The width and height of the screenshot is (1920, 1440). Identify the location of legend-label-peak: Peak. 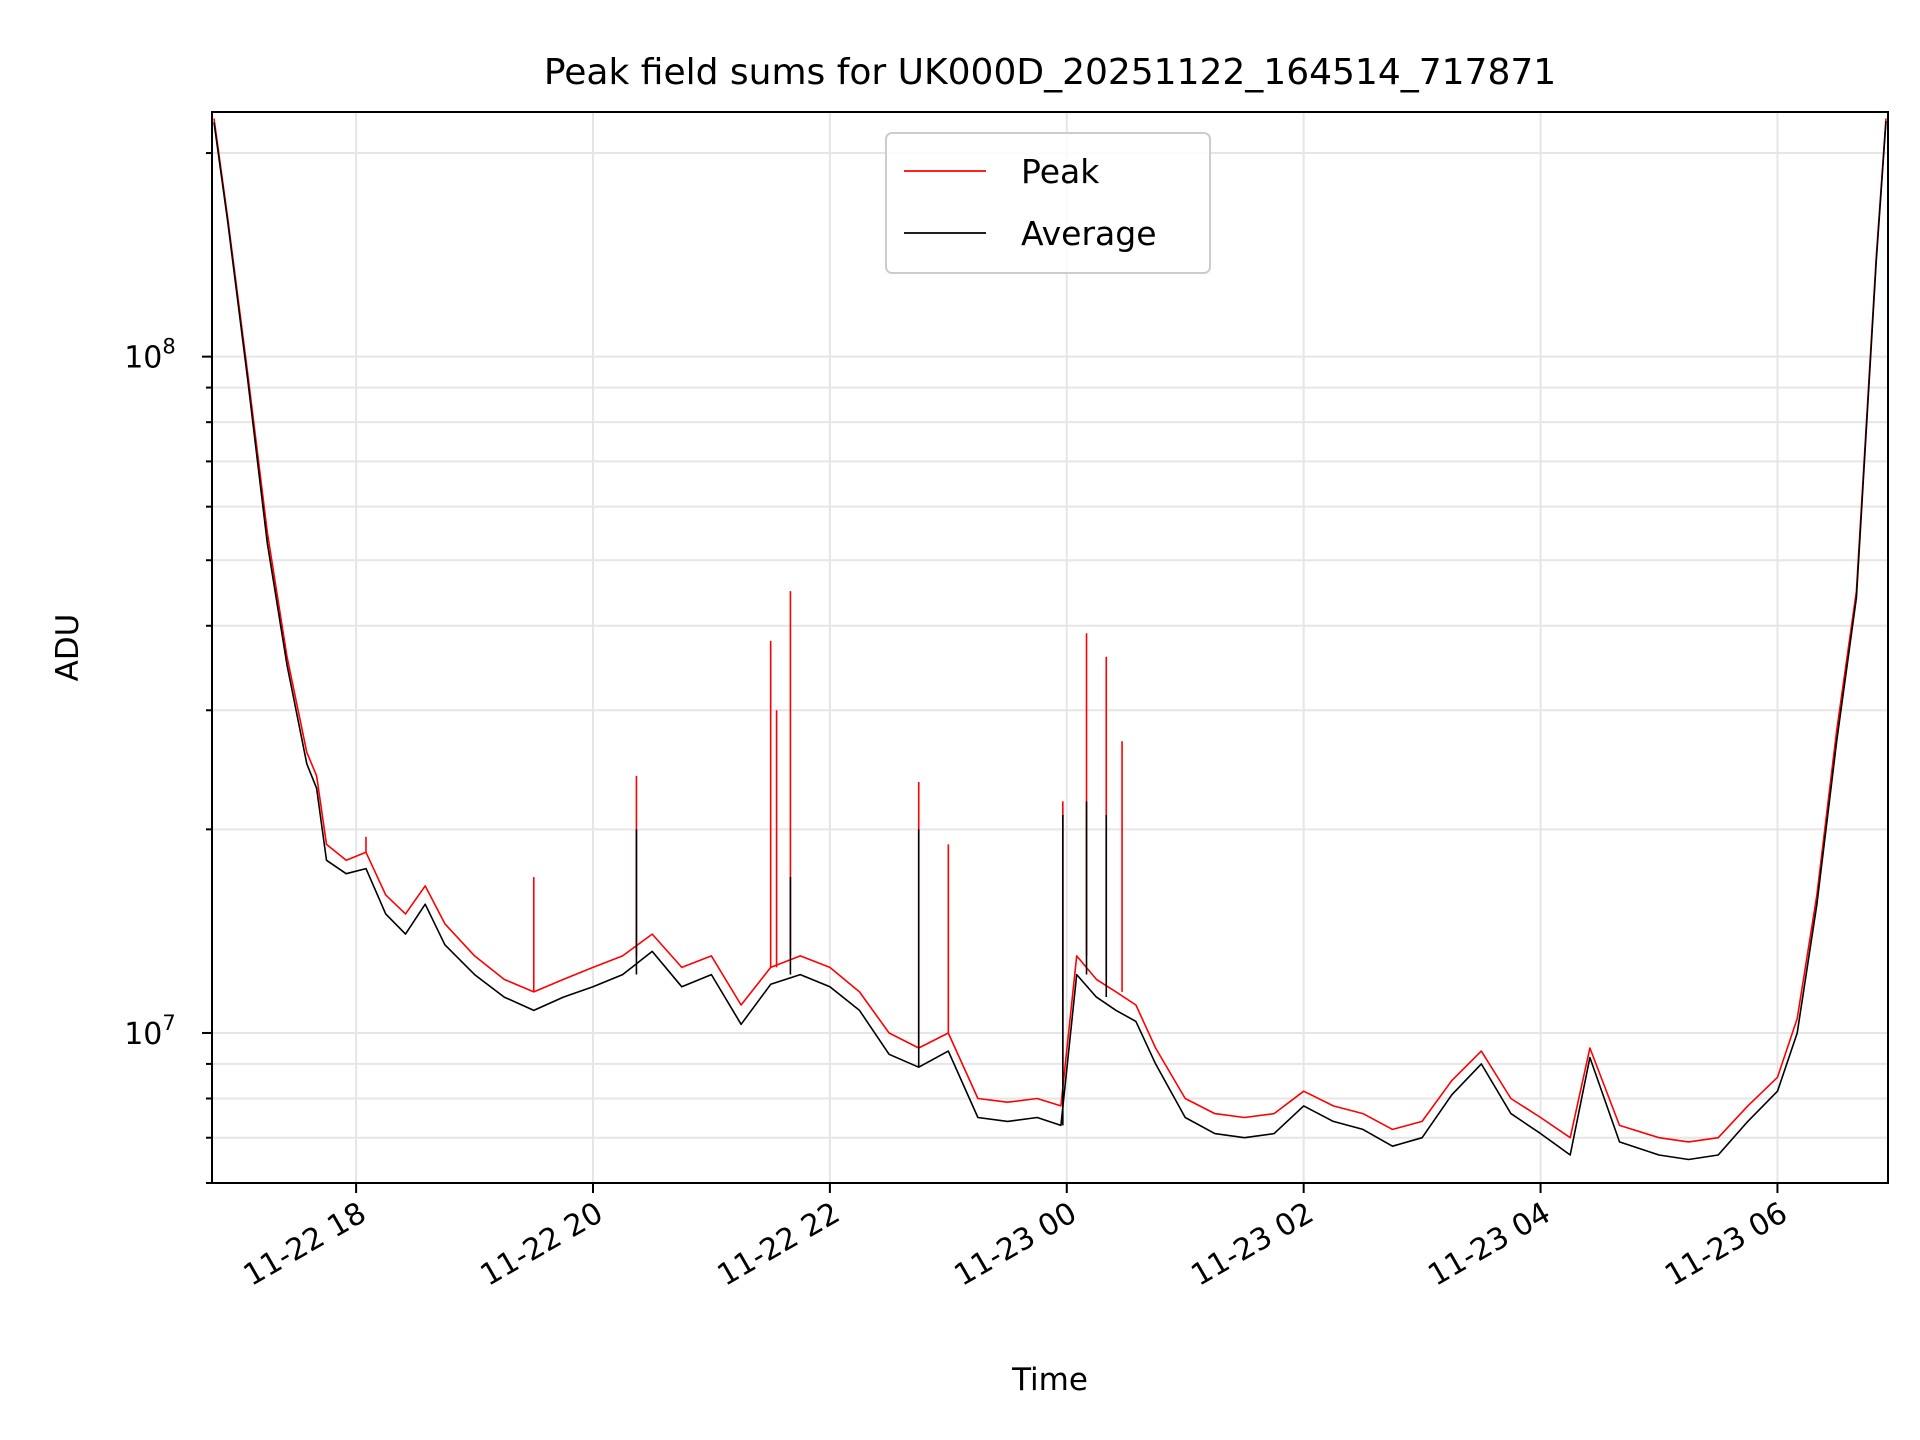
(1060, 171).